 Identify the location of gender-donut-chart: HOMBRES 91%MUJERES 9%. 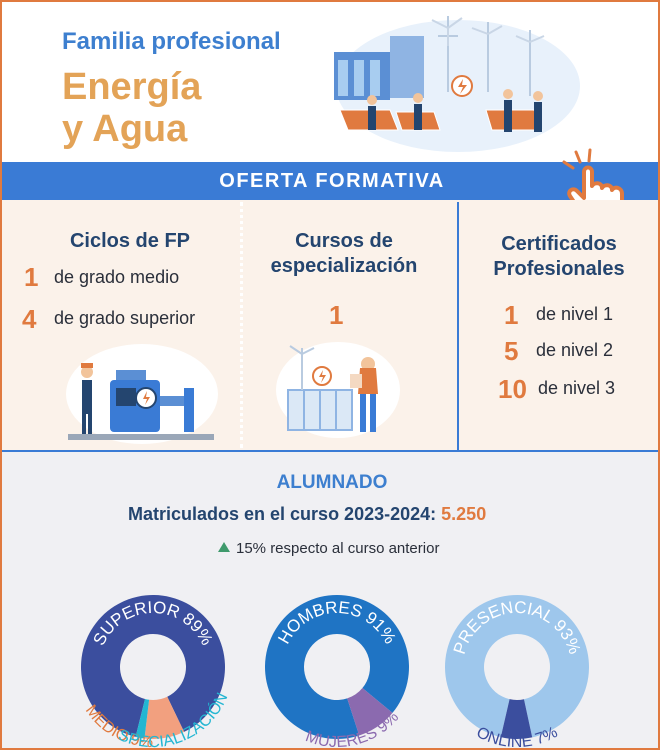
(337, 671).